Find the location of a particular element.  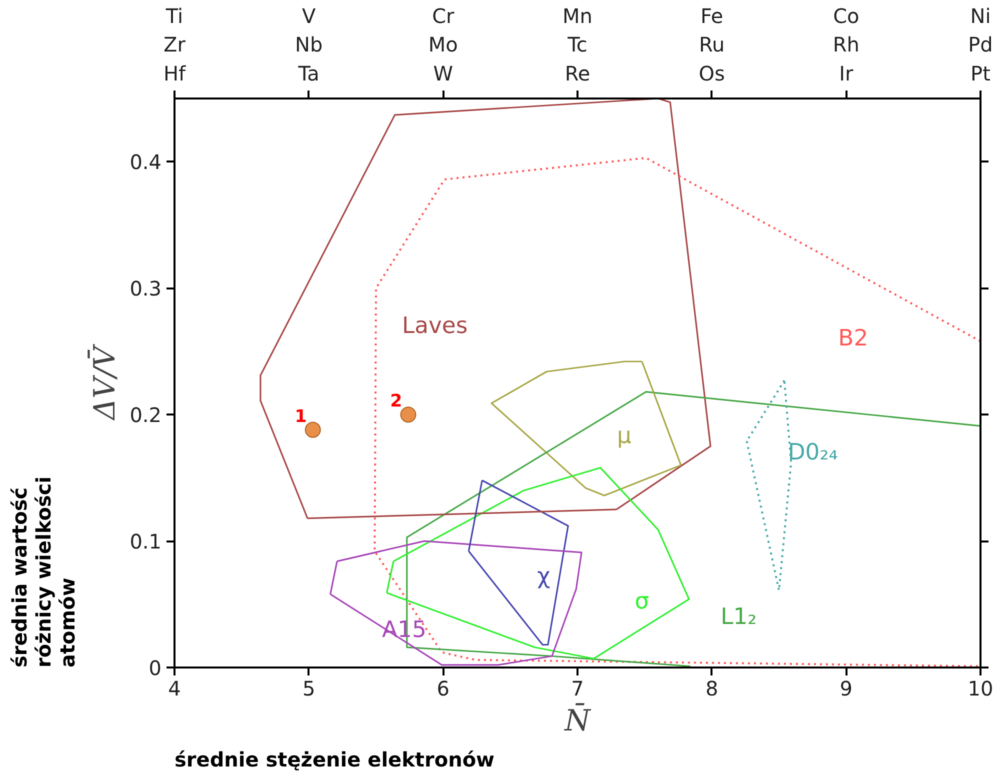

y-tick-label: 0 is located at coordinates (155, 668).